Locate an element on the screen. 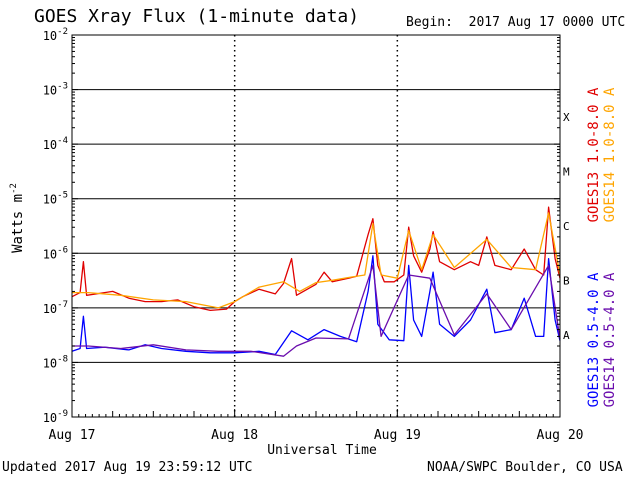 This screenshot has width=640, height=480. y-tick-label: 10⁻² is located at coordinates (55, 35).